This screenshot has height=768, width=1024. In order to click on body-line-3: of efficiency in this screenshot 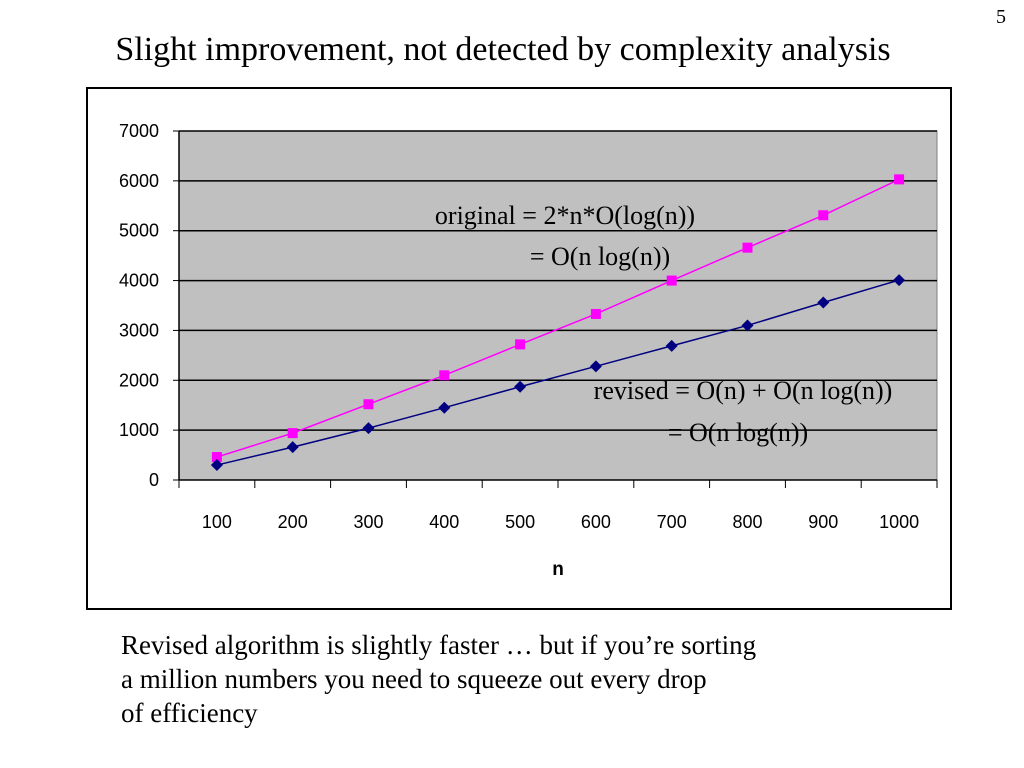, I will do `click(189, 713)`.